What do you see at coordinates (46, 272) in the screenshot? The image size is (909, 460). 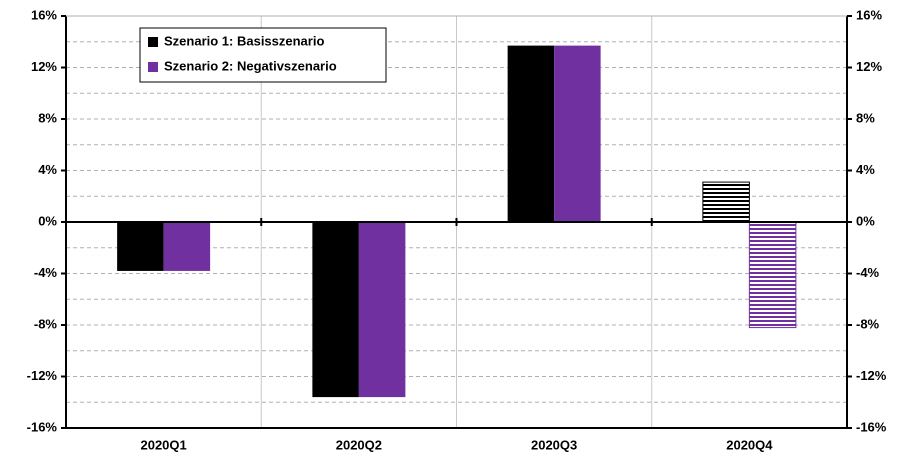 I see `y-tick-label: -4%` at bounding box center [46, 272].